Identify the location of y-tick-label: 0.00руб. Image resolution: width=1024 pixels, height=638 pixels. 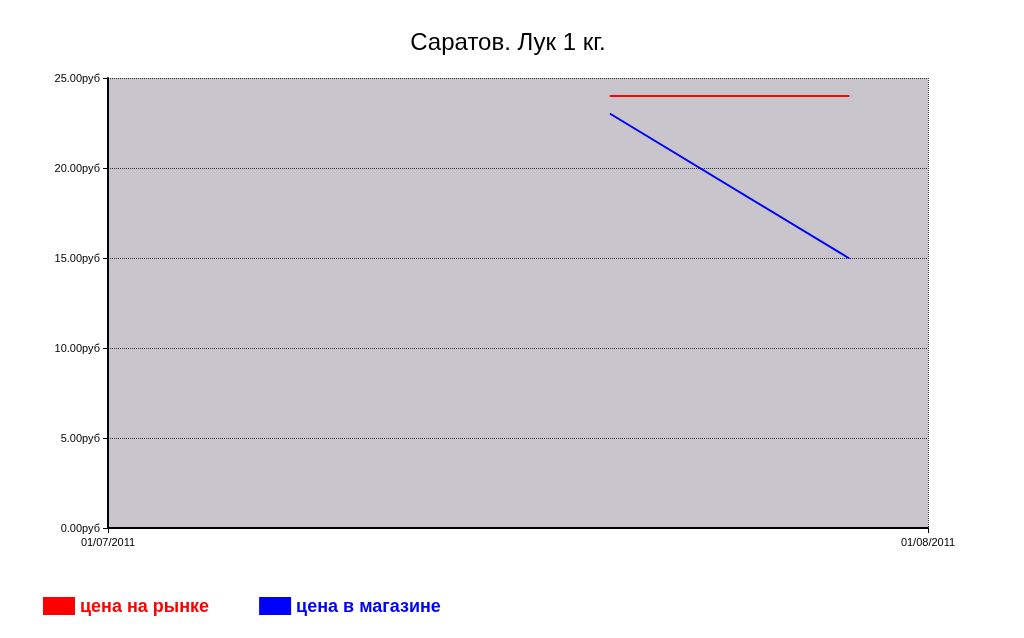
(80, 528).